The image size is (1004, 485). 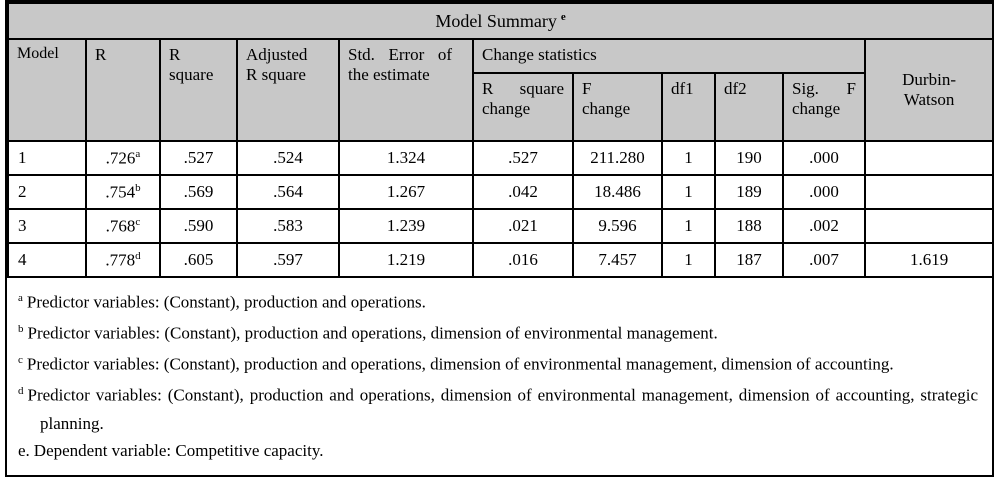 I want to click on cell-model: 4, so click(x=47, y=260).